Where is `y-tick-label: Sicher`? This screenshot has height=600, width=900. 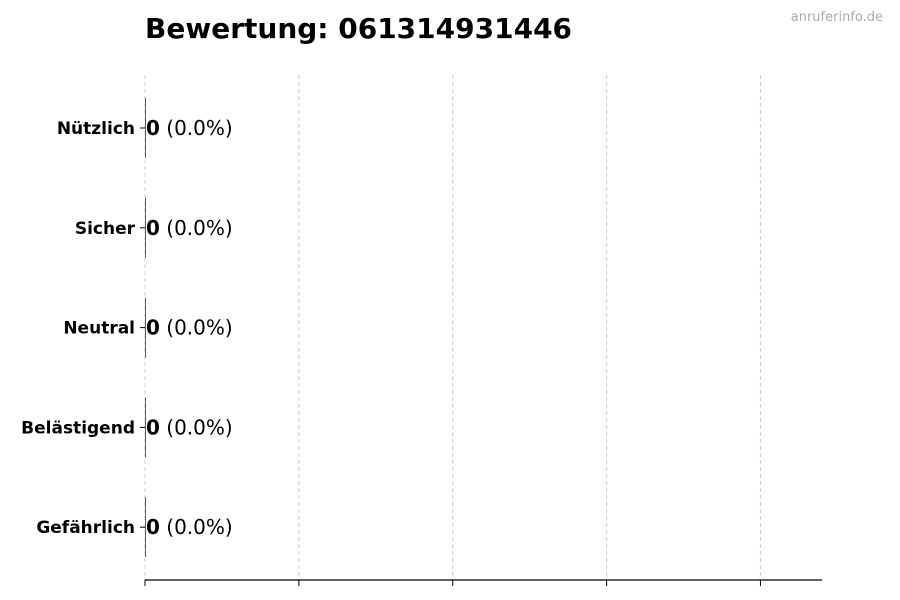 y-tick-label: Sicher is located at coordinates (105, 229).